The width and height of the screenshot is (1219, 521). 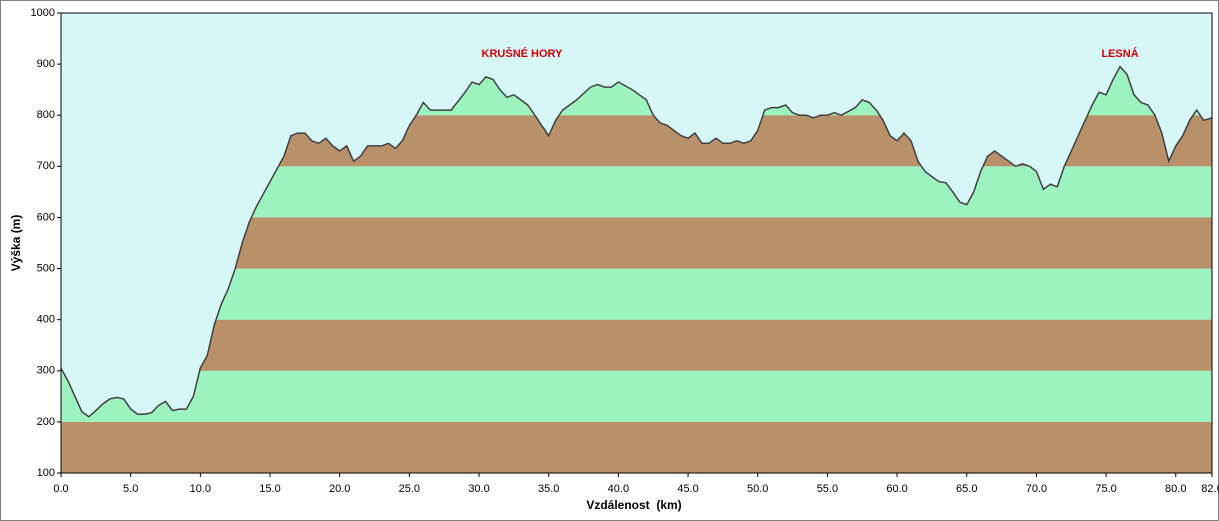 What do you see at coordinates (200, 489) in the screenshot?
I see `x-tick-label: 10.0` at bounding box center [200, 489].